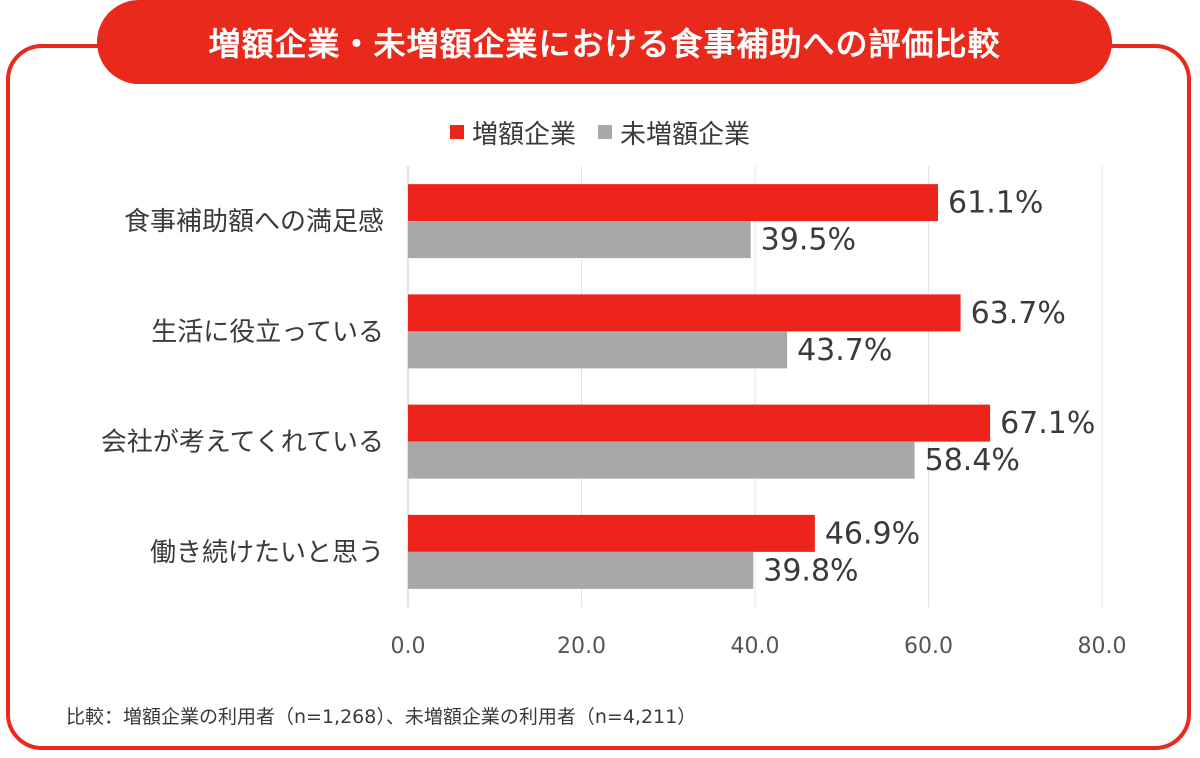 The height and width of the screenshot is (758, 1200). What do you see at coordinates (755, 646) in the screenshot?
I see `x-tick-label: 40.0` at bounding box center [755, 646].